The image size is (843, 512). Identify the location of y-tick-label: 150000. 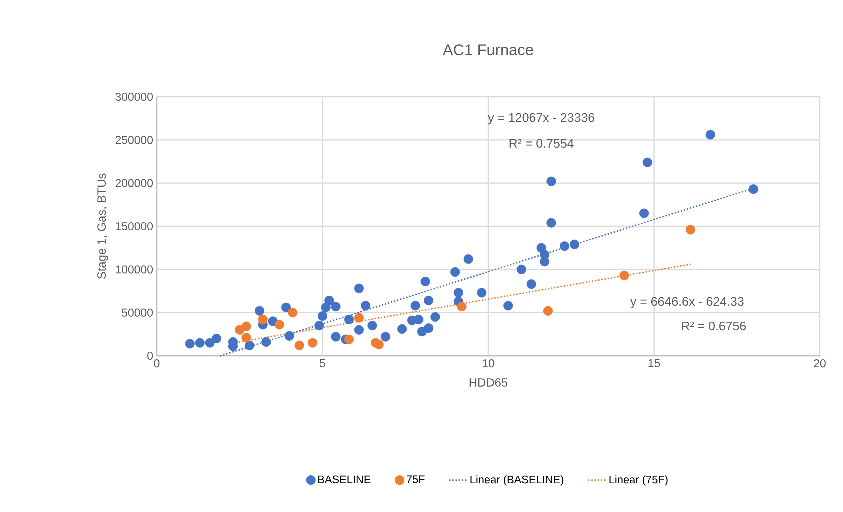
(135, 226).